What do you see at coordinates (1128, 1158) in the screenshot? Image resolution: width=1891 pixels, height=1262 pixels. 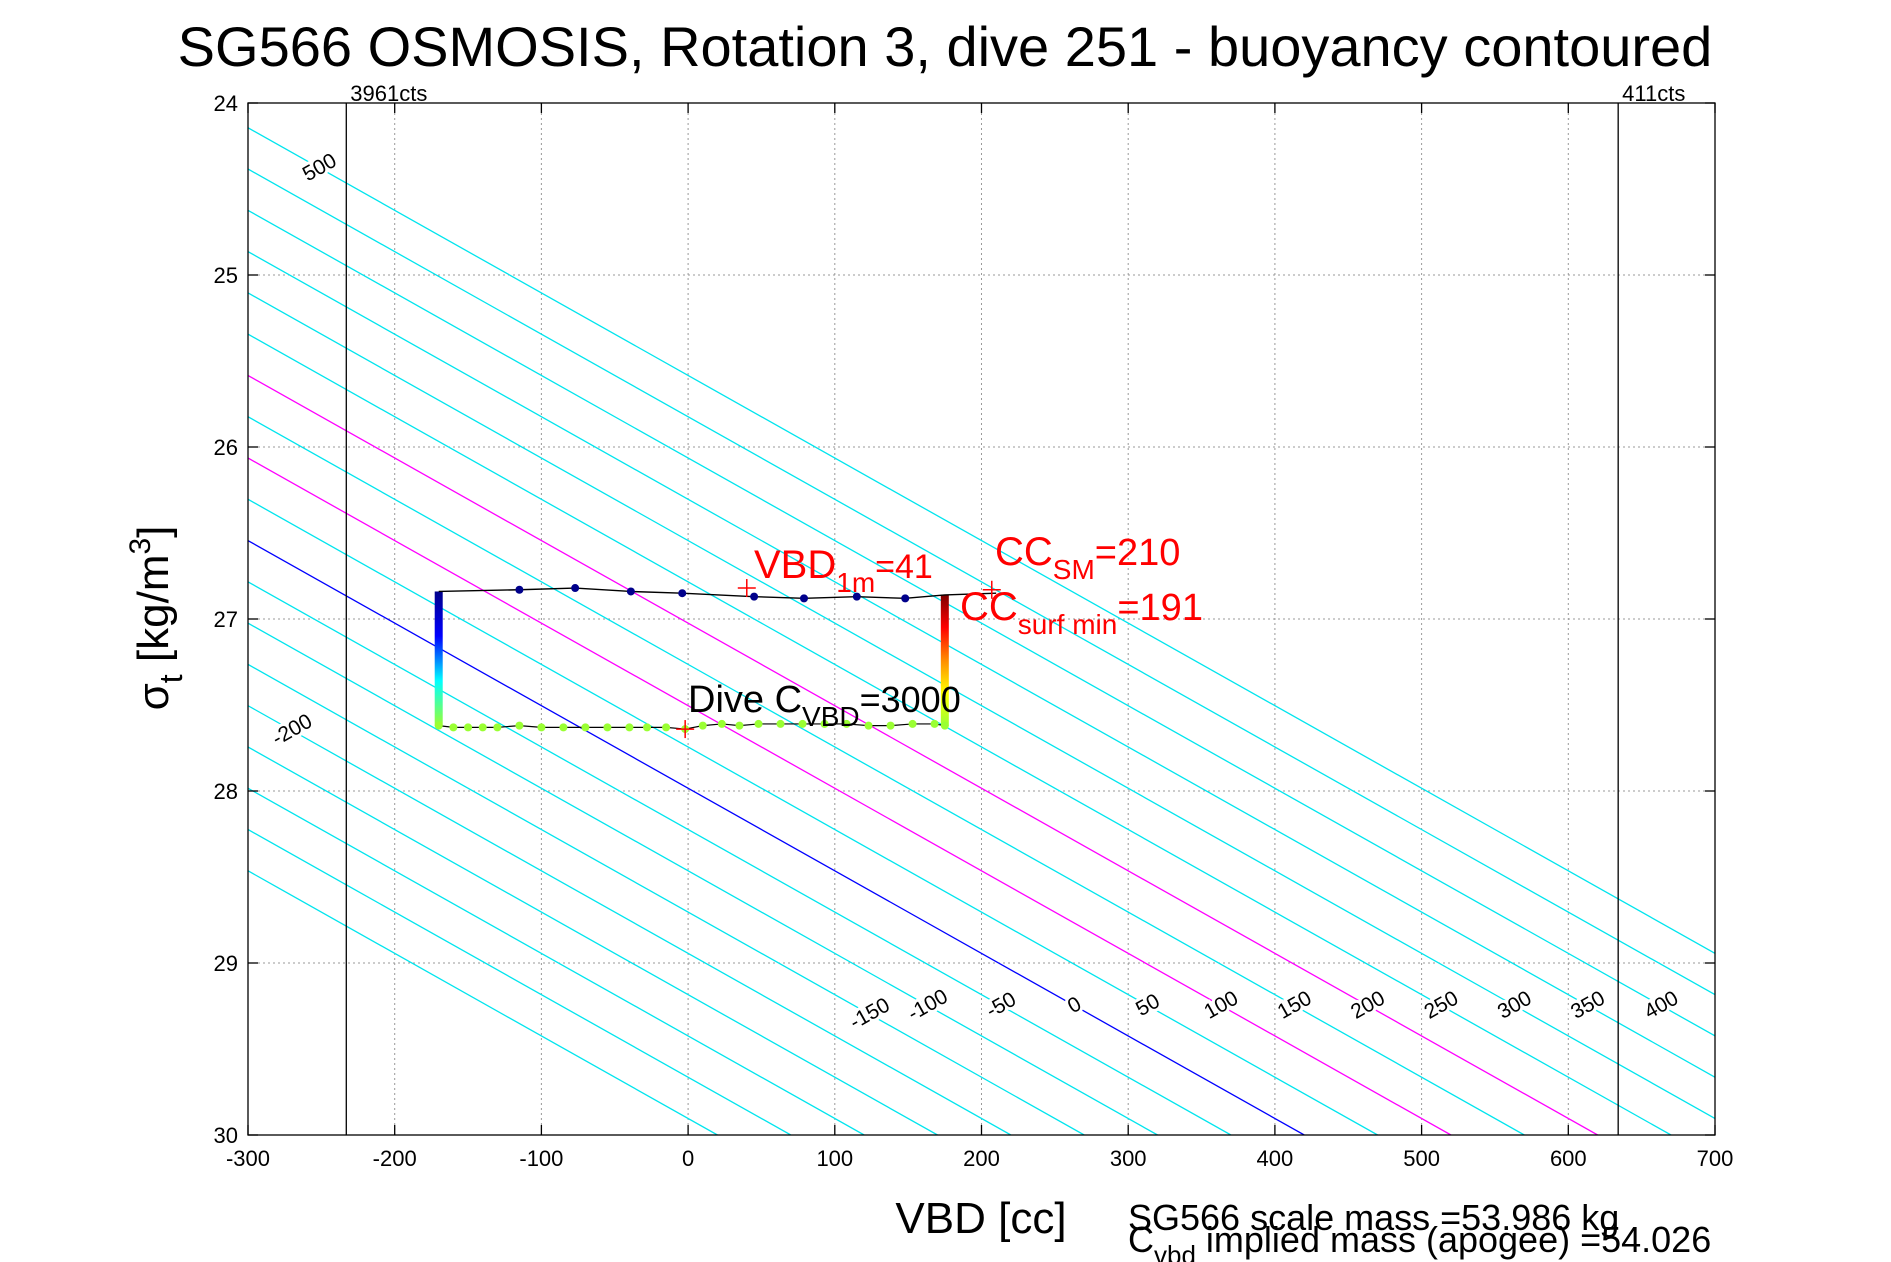 I see `x-tick-label: 300` at bounding box center [1128, 1158].